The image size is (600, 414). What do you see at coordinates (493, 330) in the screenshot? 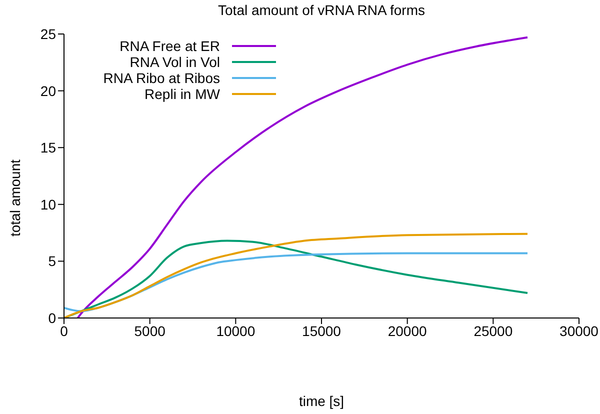
I see `x-tick-label: 25000` at bounding box center [493, 330].